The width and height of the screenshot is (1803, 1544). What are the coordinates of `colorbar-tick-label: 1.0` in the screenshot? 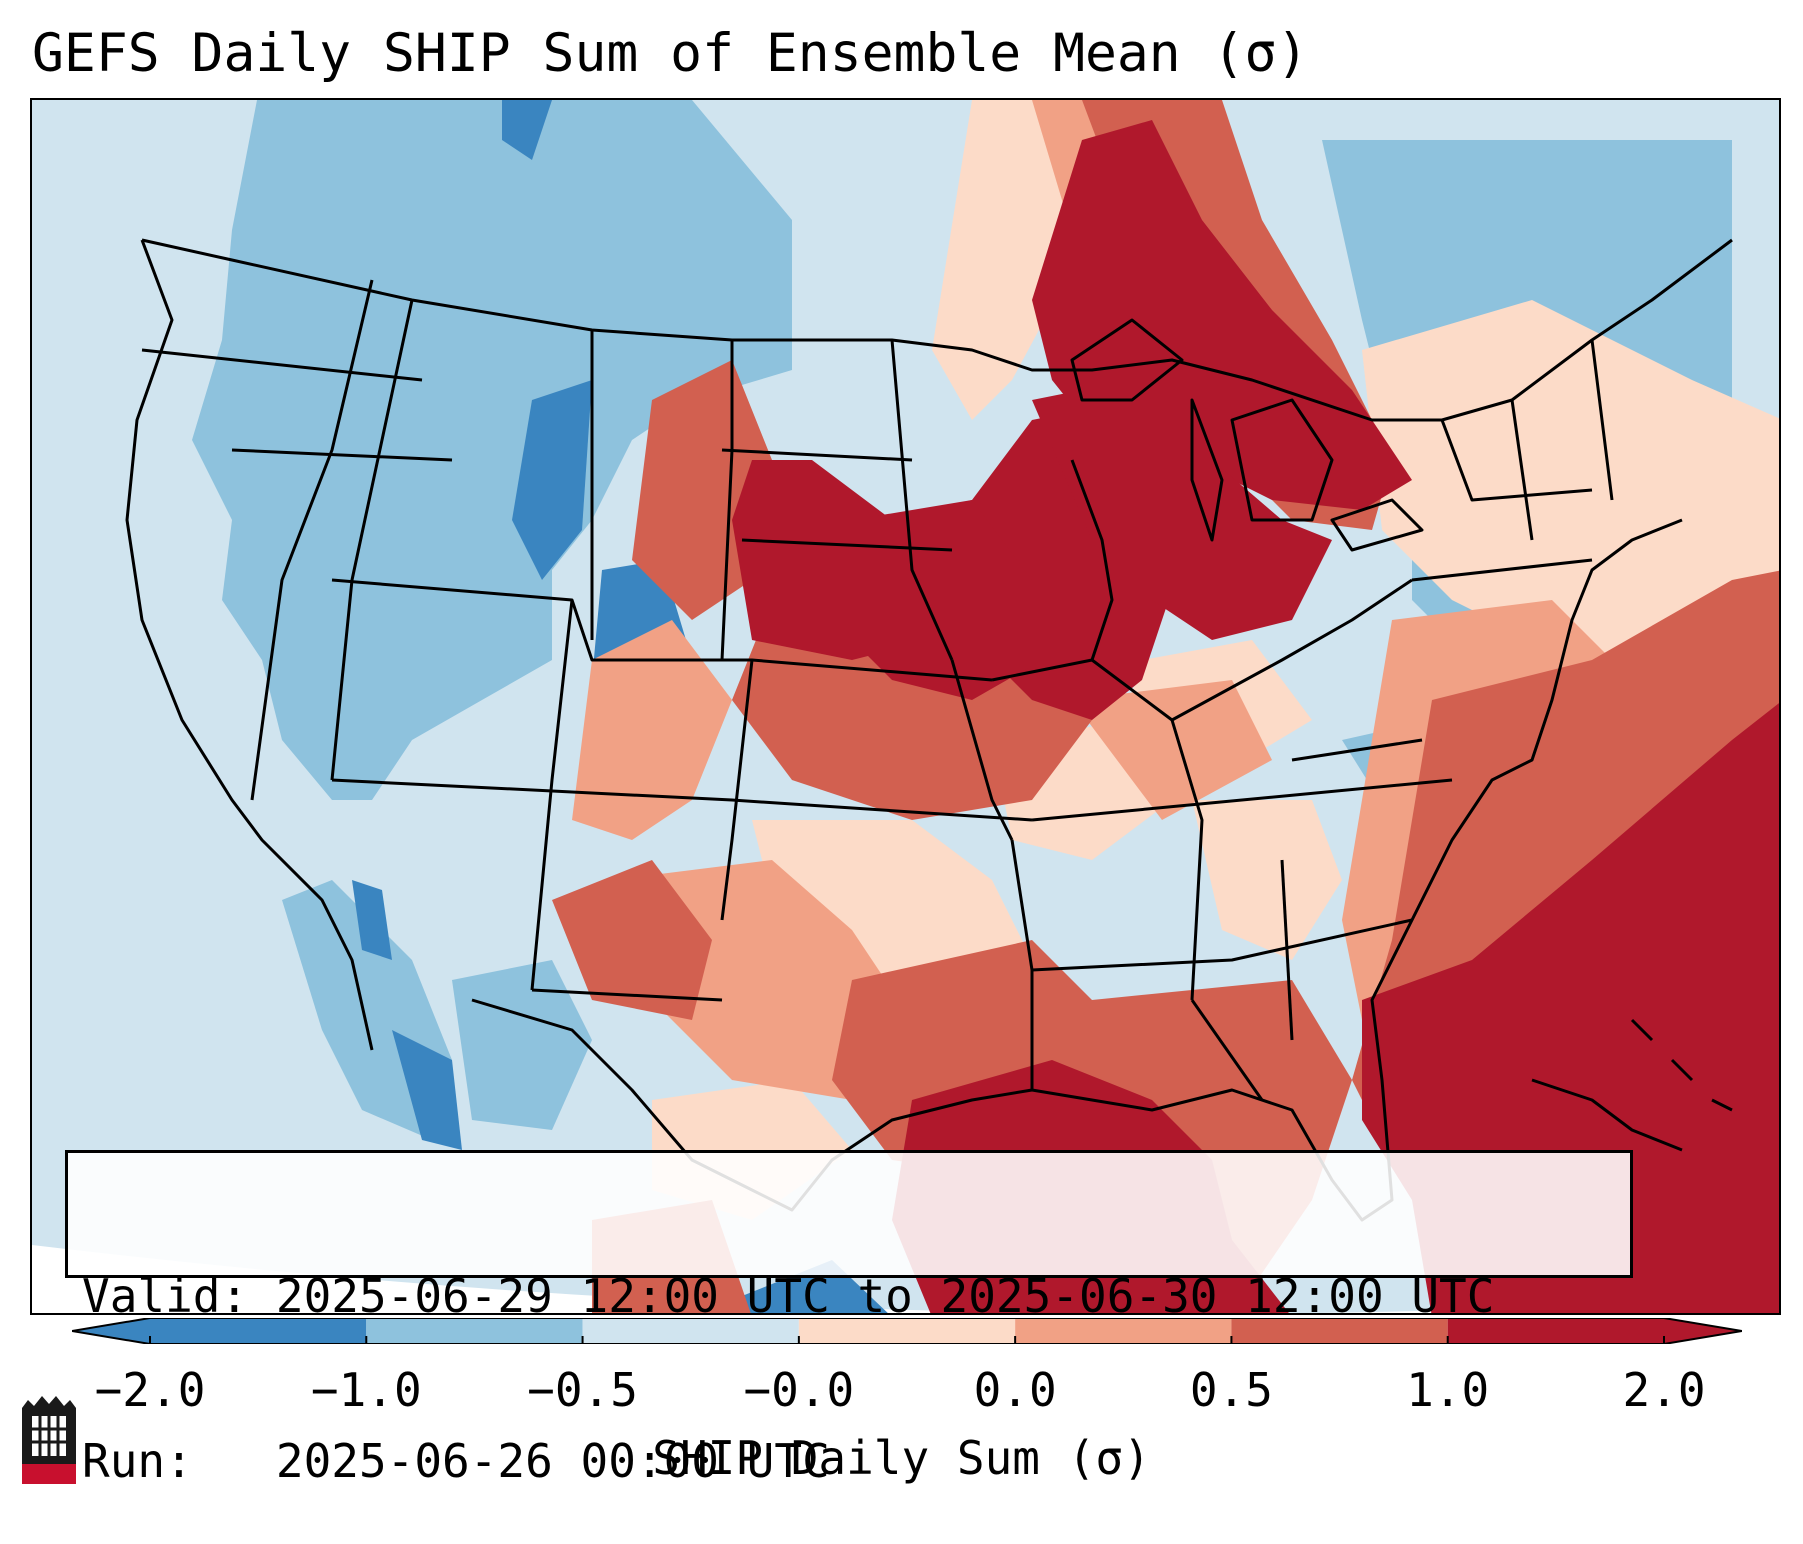 It's located at (1448, 1390).